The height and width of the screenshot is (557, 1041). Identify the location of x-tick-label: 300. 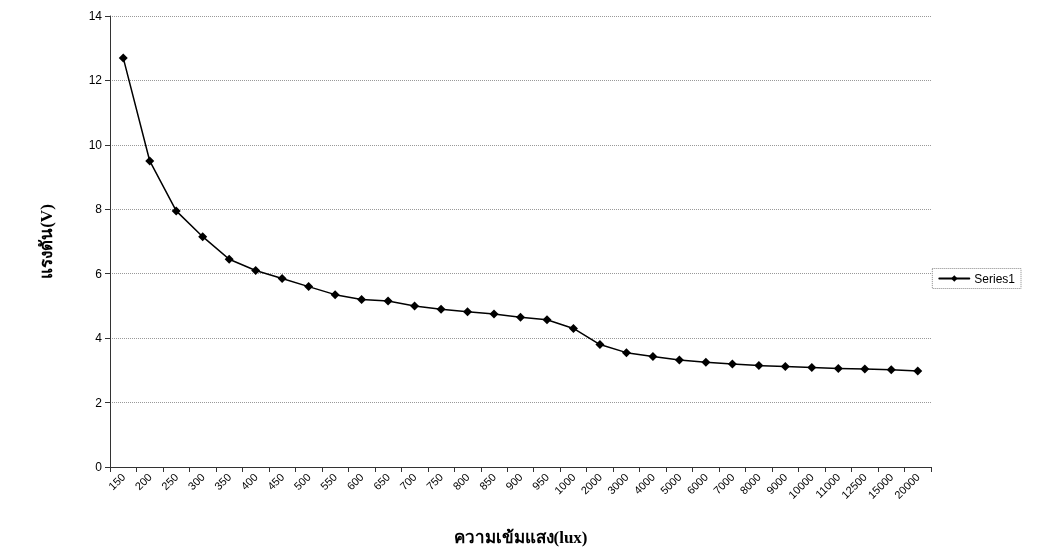
(196, 481).